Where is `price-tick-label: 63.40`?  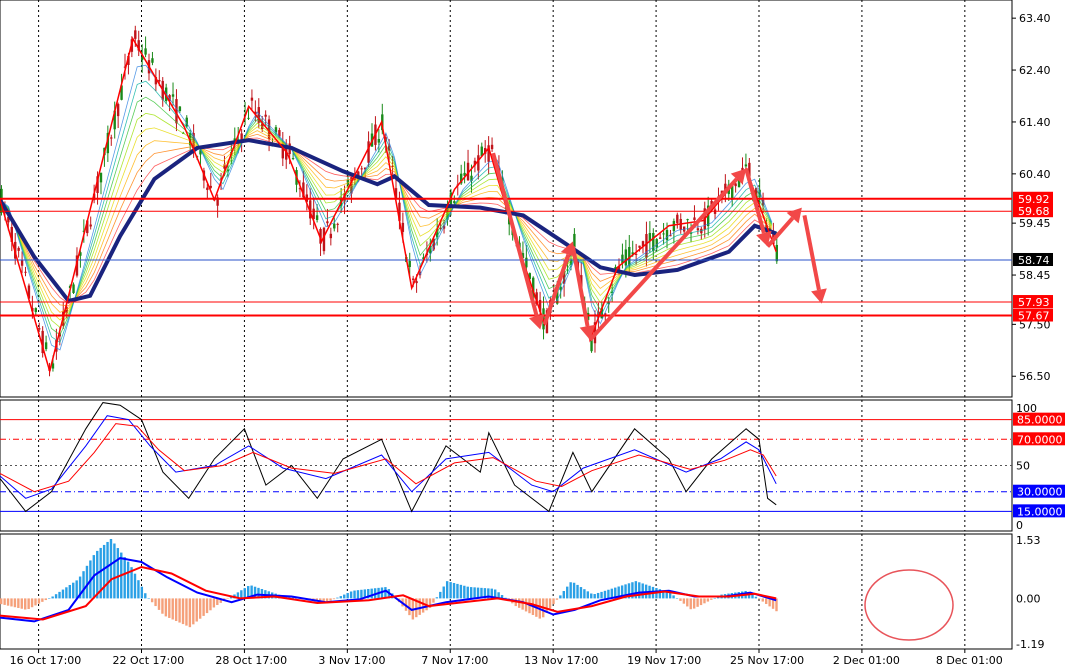 price-tick-label: 63.40 is located at coordinates (1035, 18).